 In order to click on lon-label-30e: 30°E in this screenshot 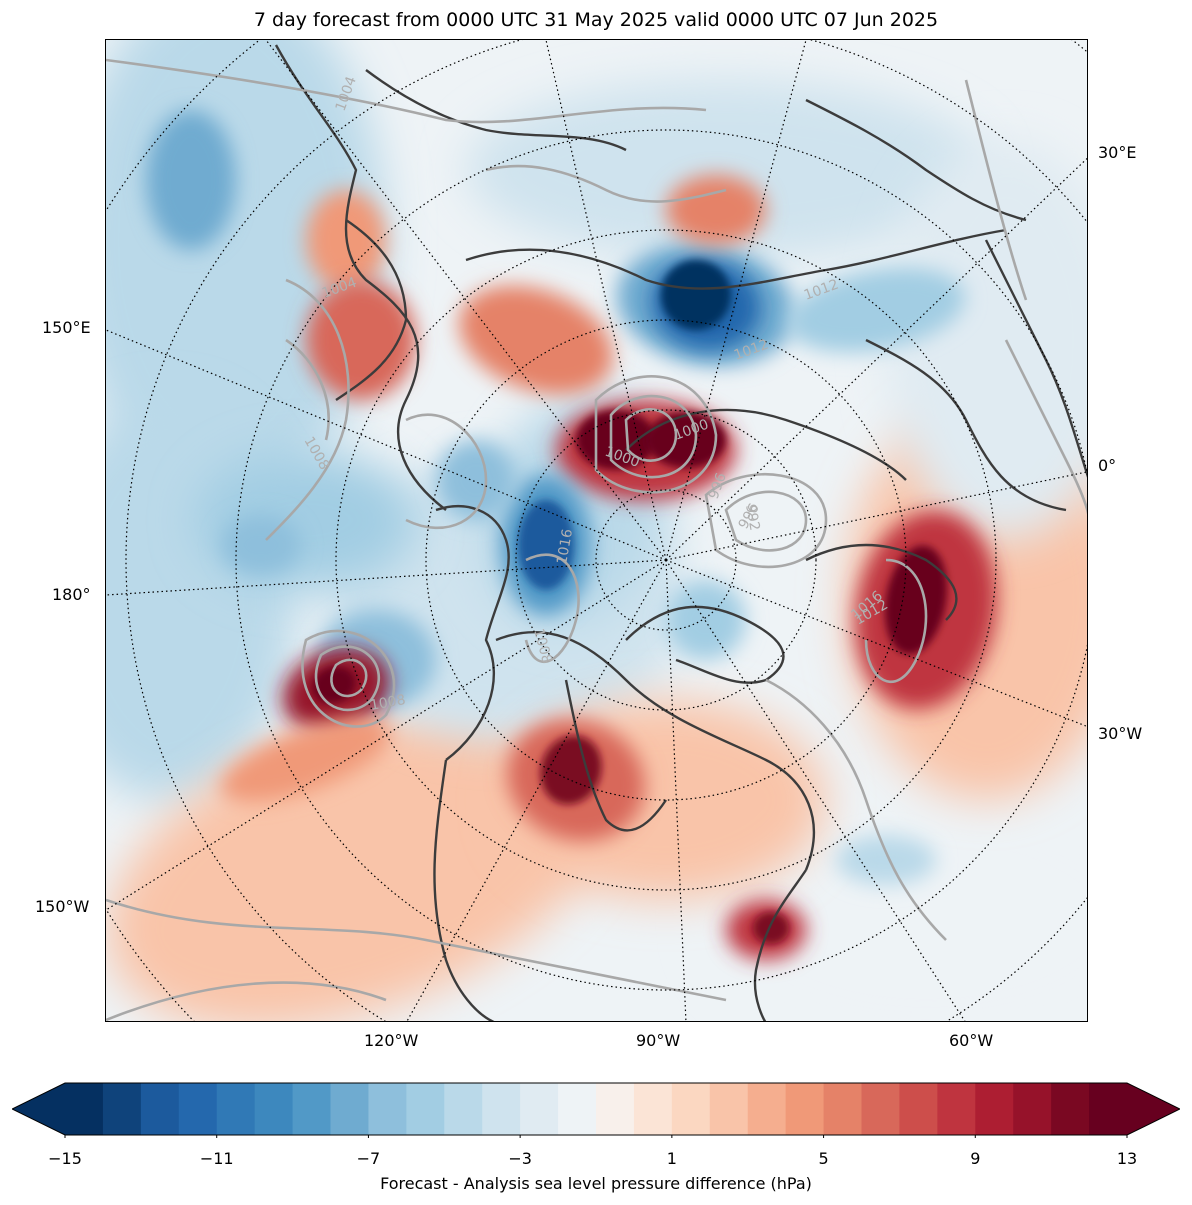, I will do `click(1117, 152)`.